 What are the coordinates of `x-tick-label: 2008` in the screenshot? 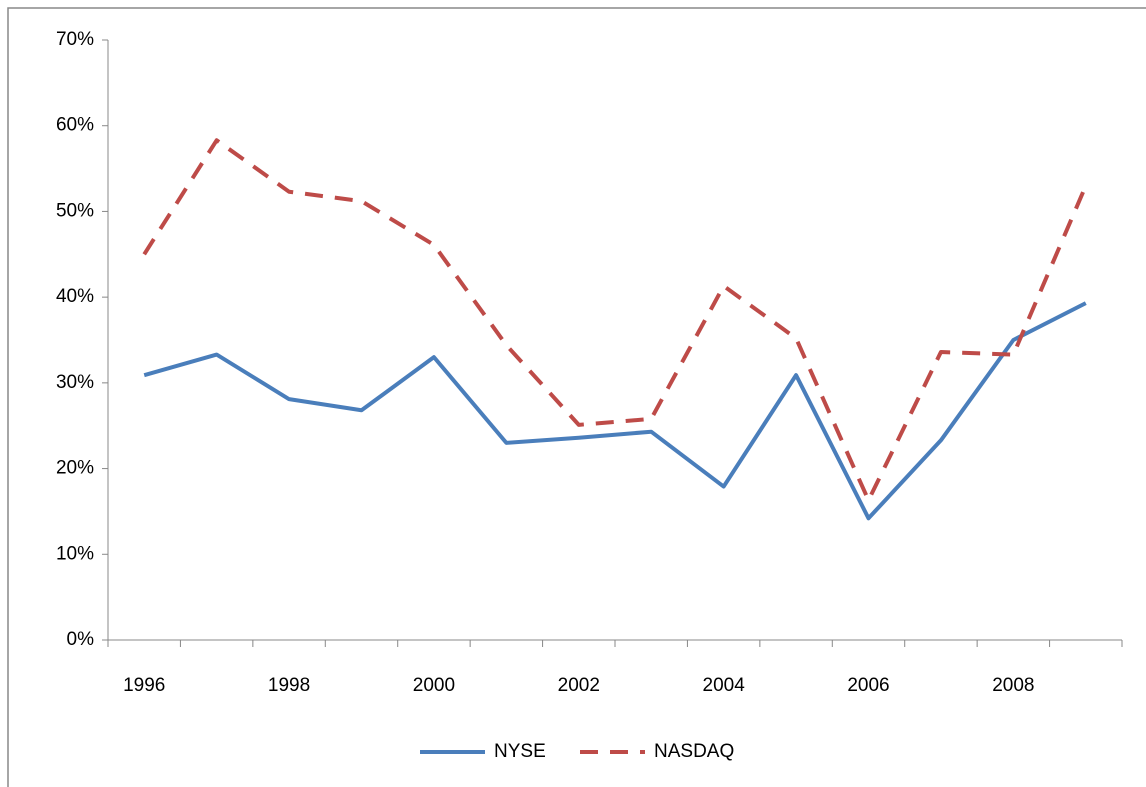 It's located at (1013, 685).